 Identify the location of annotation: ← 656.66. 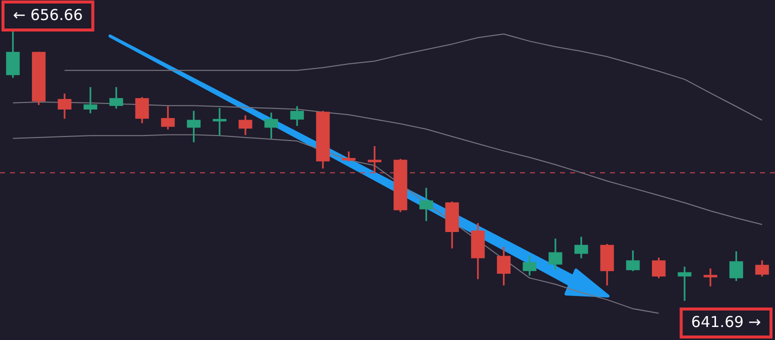
(48, 15).